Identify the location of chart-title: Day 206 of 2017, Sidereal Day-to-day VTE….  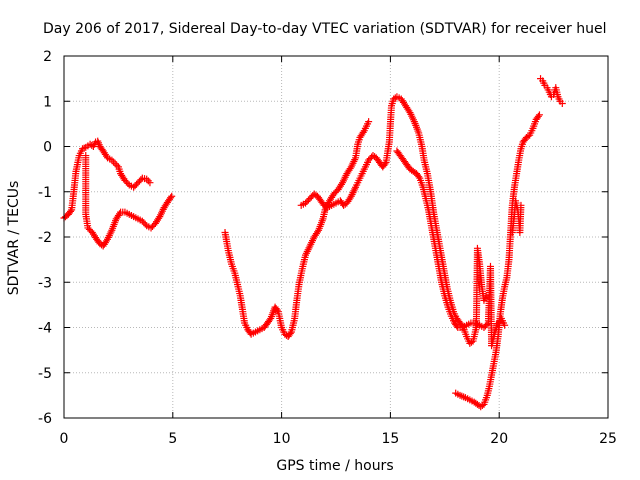
(324, 29).